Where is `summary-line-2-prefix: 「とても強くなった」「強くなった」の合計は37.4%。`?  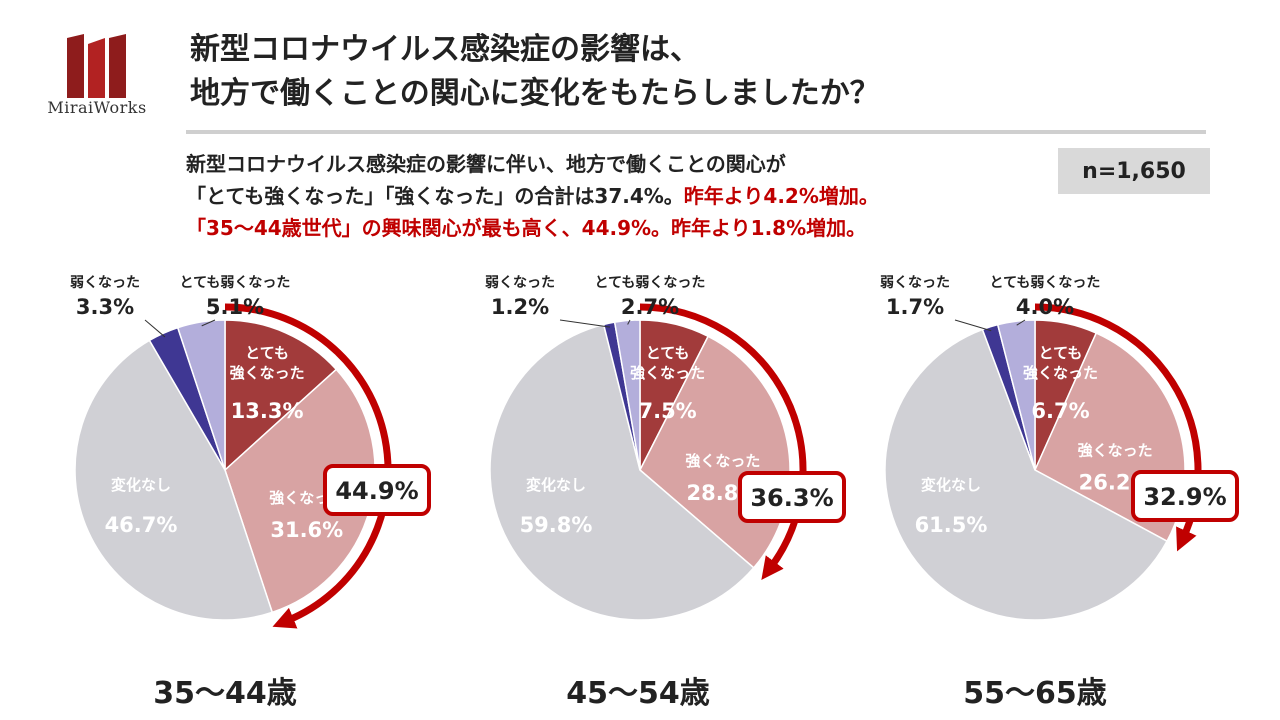 summary-line-2-prefix: 「とても強くなった」「強くなった」の合計は37.4%。 is located at coordinates (435, 196).